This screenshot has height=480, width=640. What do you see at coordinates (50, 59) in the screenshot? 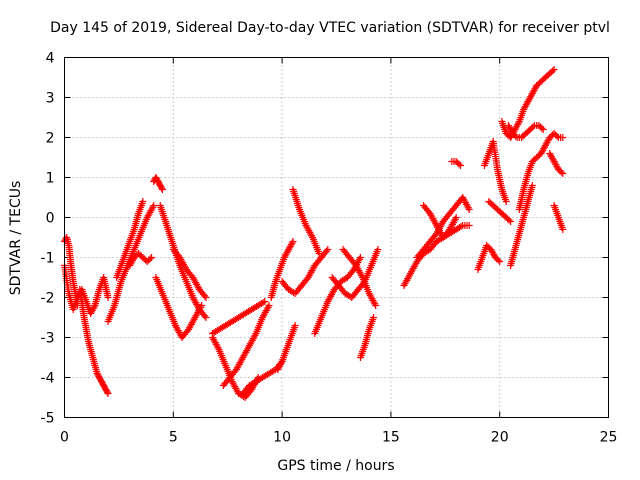
I see `y-tick-label: 4` at bounding box center [50, 59].